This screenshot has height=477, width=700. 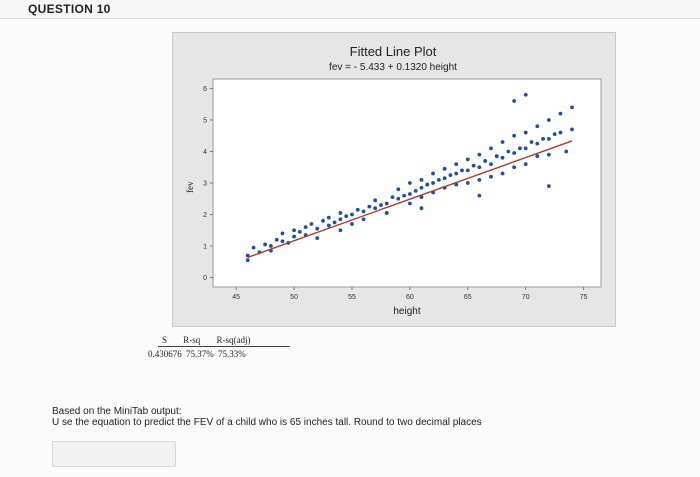 What do you see at coordinates (165, 354) in the screenshot?
I see `stats-value-s: 0.430676` at bounding box center [165, 354].